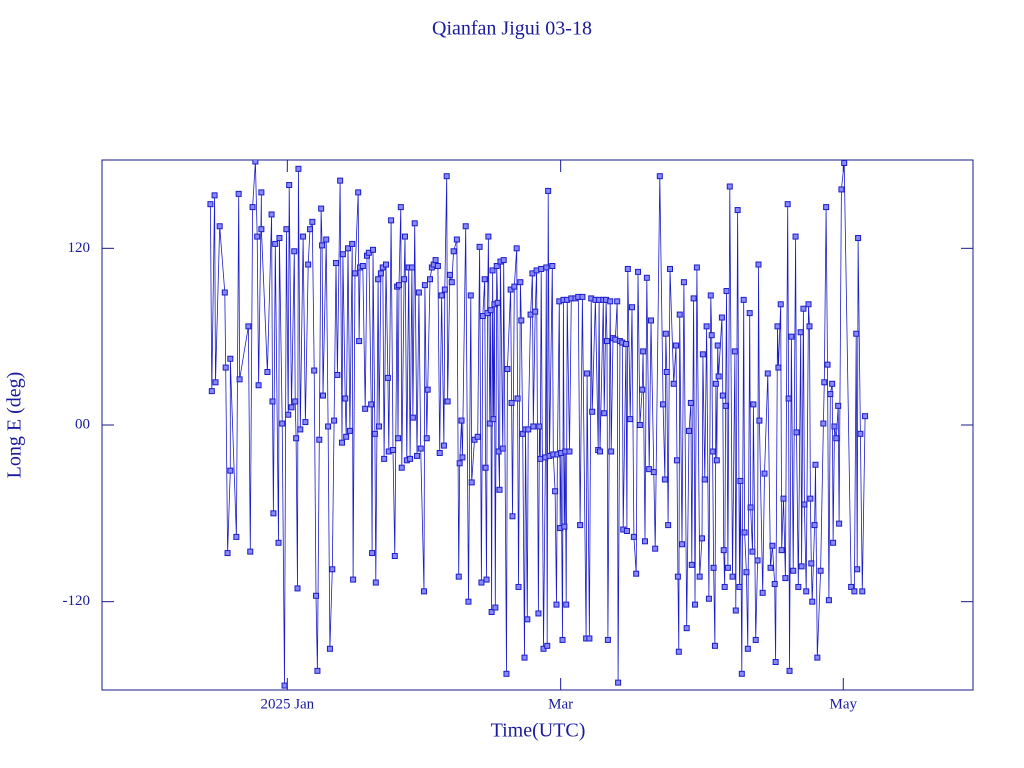 This screenshot has height=768, width=1024. What do you see at coordinates (82, 424) in the screenshot?
I see `y-tick-label: 00` at bounding box center [82, 424].